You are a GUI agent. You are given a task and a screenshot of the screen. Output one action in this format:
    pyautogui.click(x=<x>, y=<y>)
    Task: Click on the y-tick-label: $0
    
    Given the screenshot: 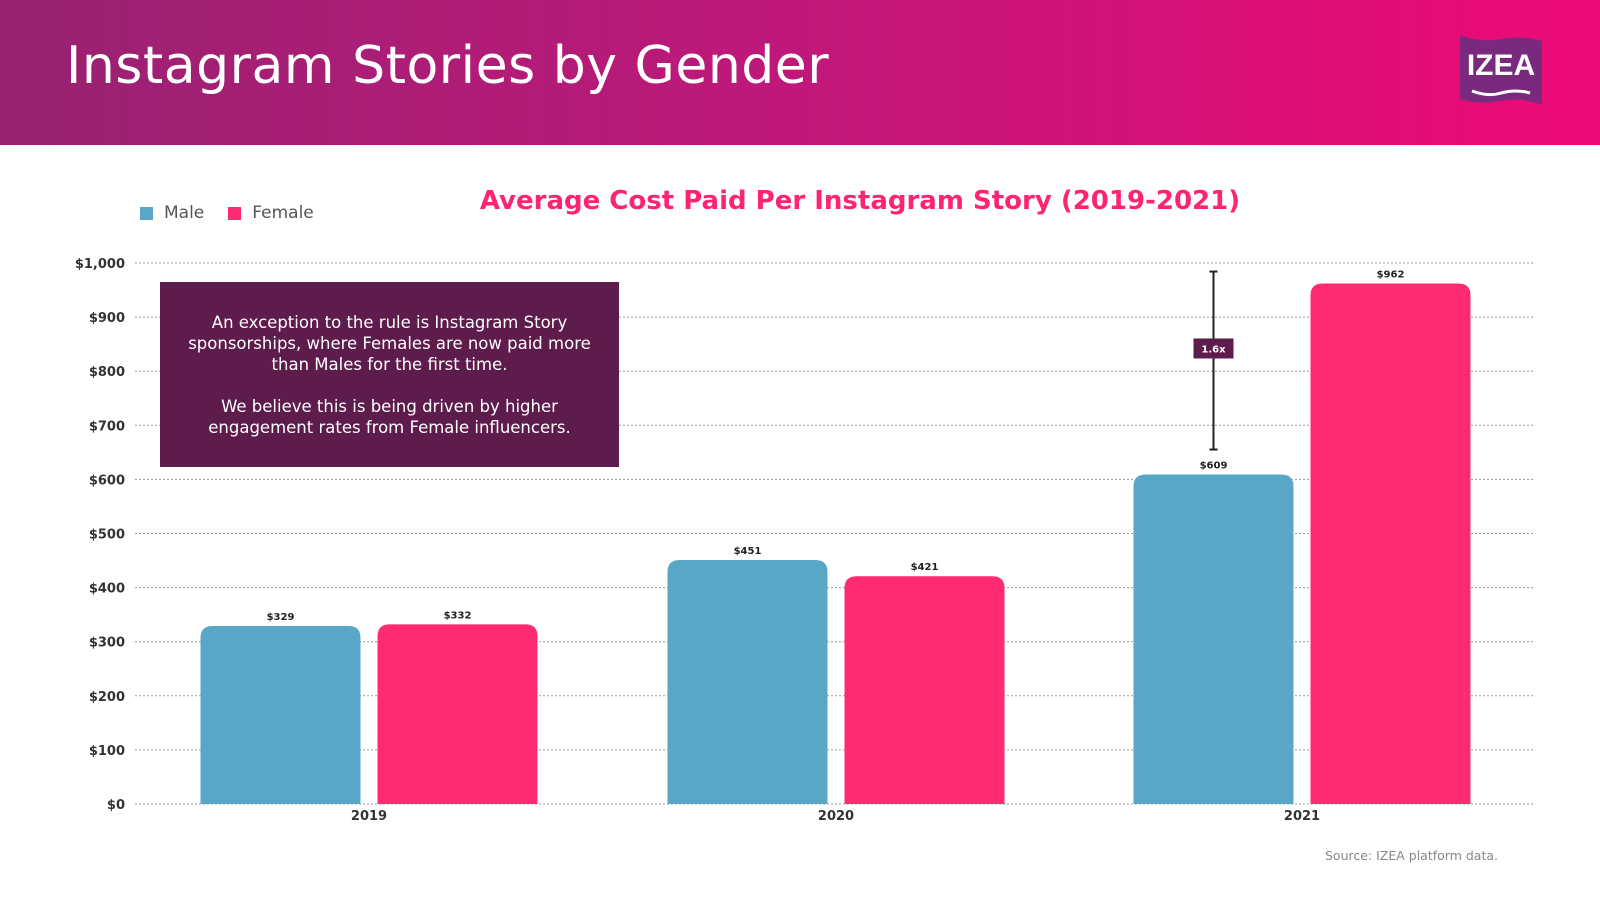 What is the action you would take?
    pyautogui.click(x=116, y=805)
    